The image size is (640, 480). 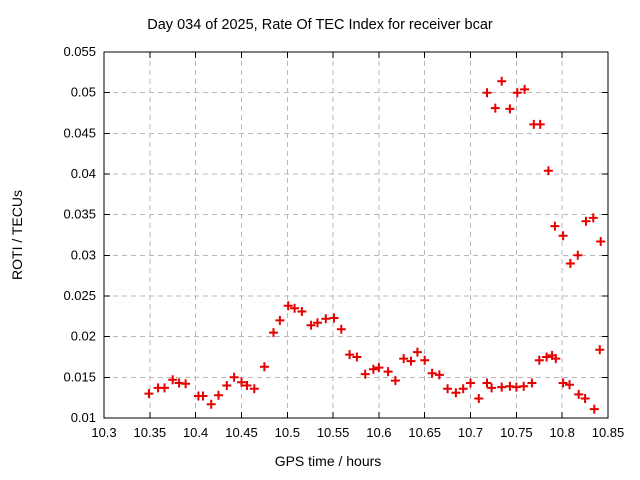 What do you see at coordinates (424, 432) in the screenshot?
I see `x-tick-label: 10.65` at bounding box center [424, 432].